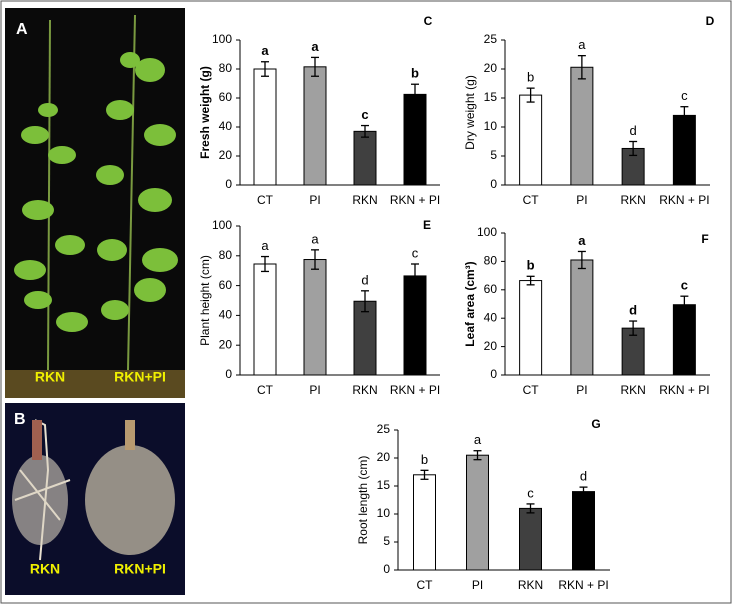 This screenshot has width=732, height=609. I want to click on photo-caption: RKN, so click(45, 569).